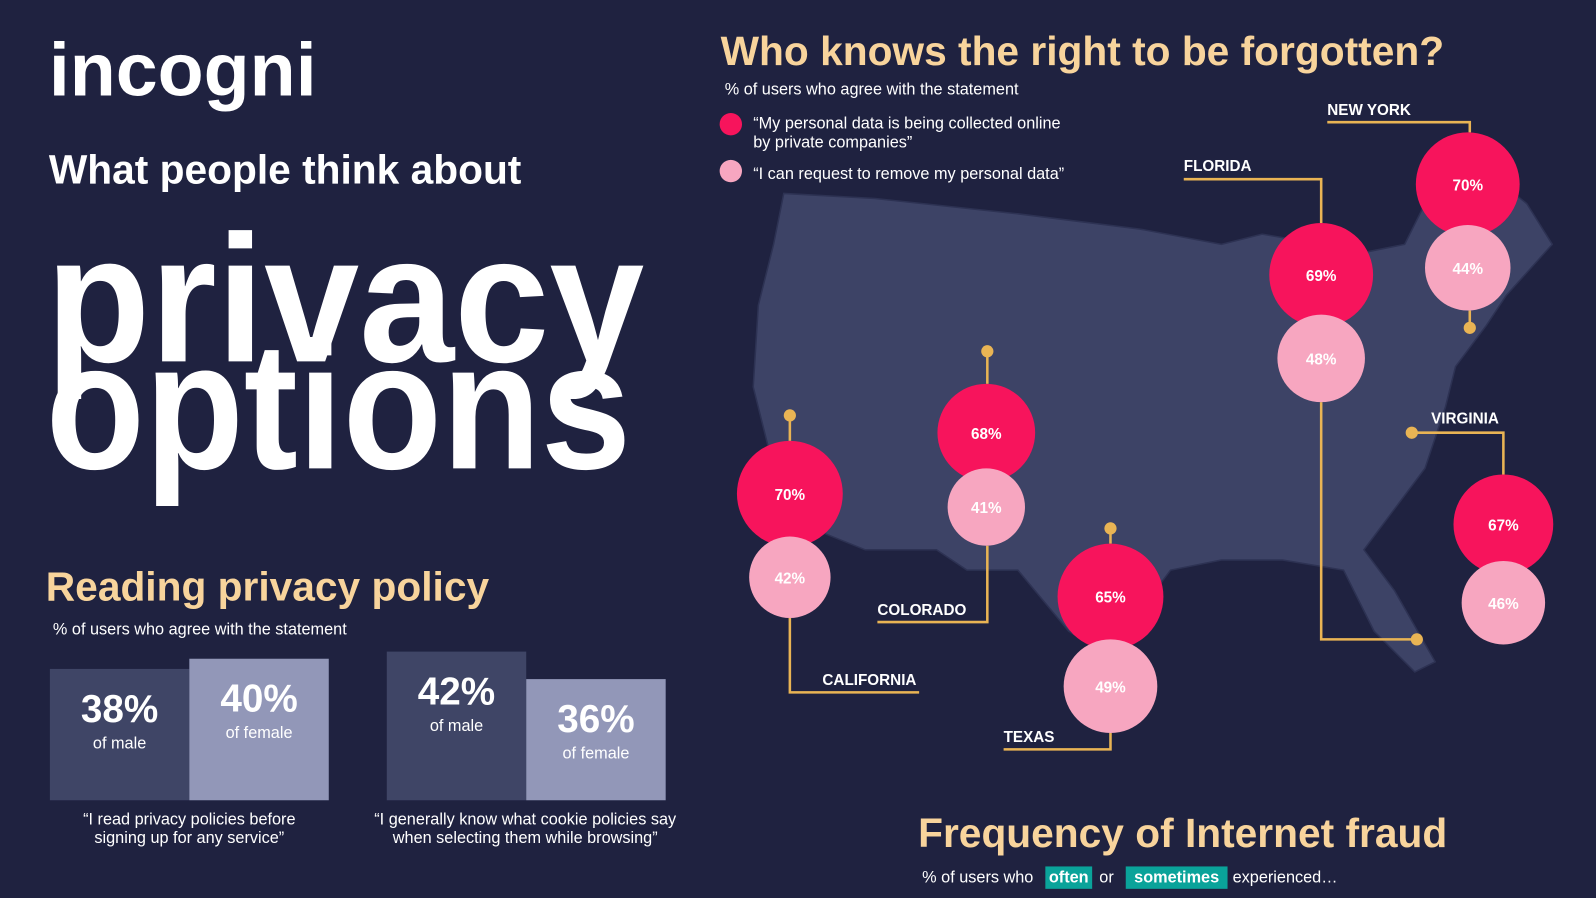 This screenshot has width=1596, height=898. Describe the element at coordinates (345, 299) in the screenshot. I see `hero-title: privacy` at that location.